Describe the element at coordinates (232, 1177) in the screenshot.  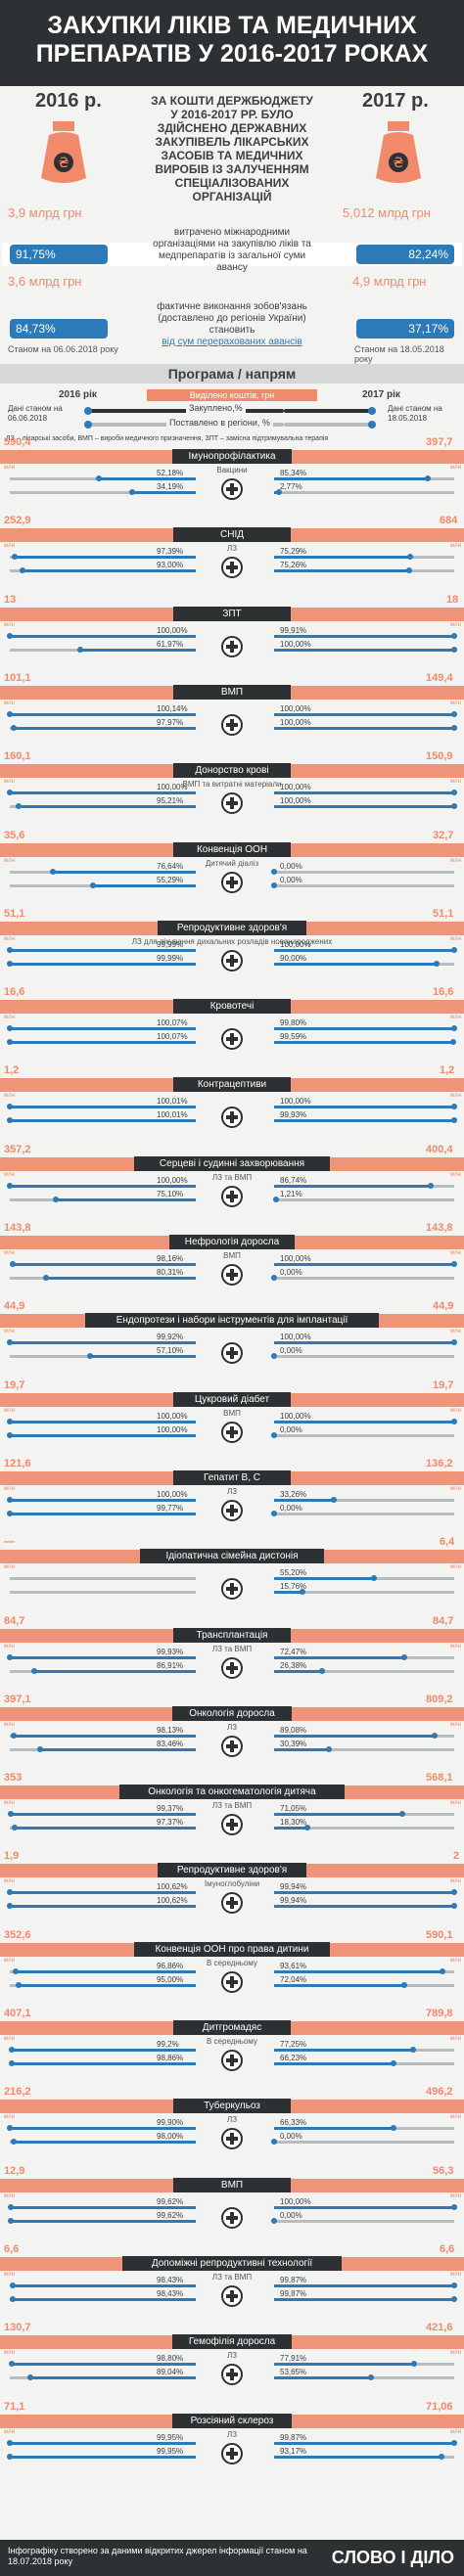
I see `program-subtitle: ЛЗ та ВМП` at that location.